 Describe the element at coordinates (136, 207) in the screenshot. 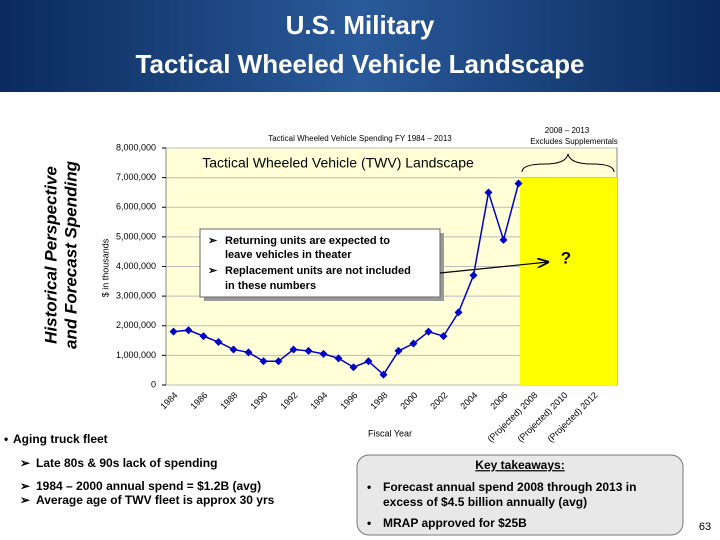

I see `y-tick-label: 6,000,000` at that location.